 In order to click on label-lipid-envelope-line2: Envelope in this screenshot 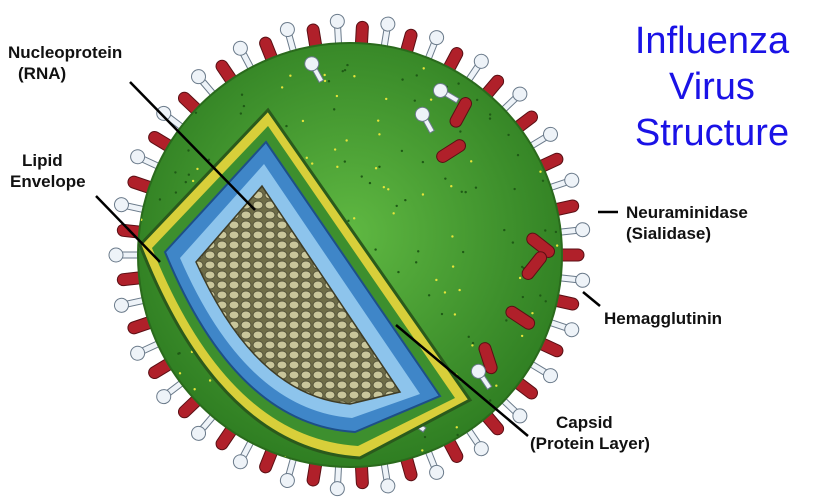, I will do `click(48, 181)`.